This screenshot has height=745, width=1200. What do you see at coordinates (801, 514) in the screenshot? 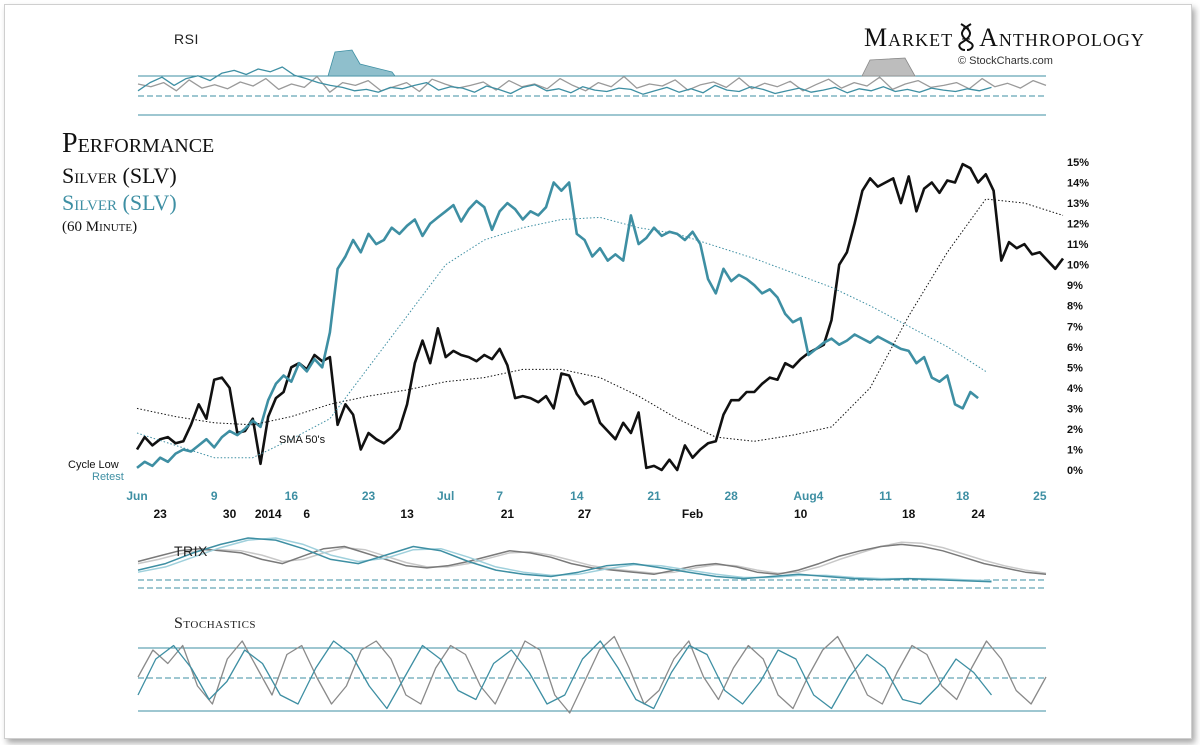
I see `x-tick-label-bottom: 10` at bounding box center [801, 514].